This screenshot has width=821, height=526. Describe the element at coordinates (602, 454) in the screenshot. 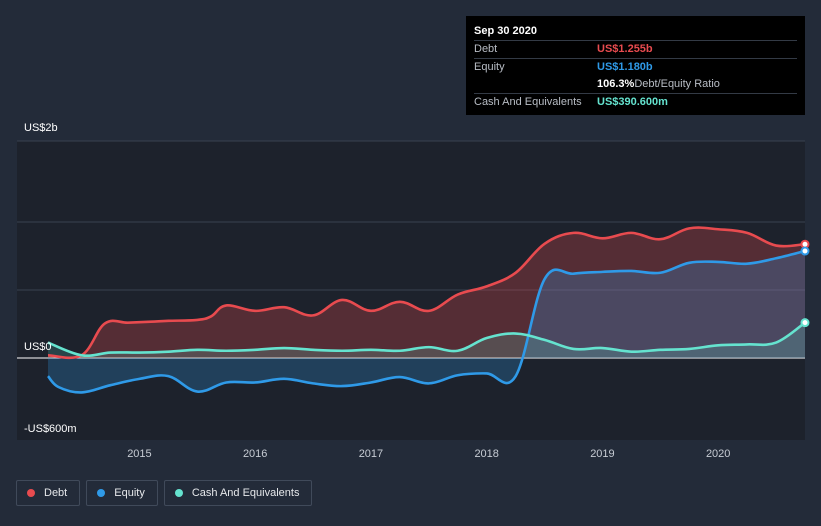

I see `x-tick-label: 2019` at that location.